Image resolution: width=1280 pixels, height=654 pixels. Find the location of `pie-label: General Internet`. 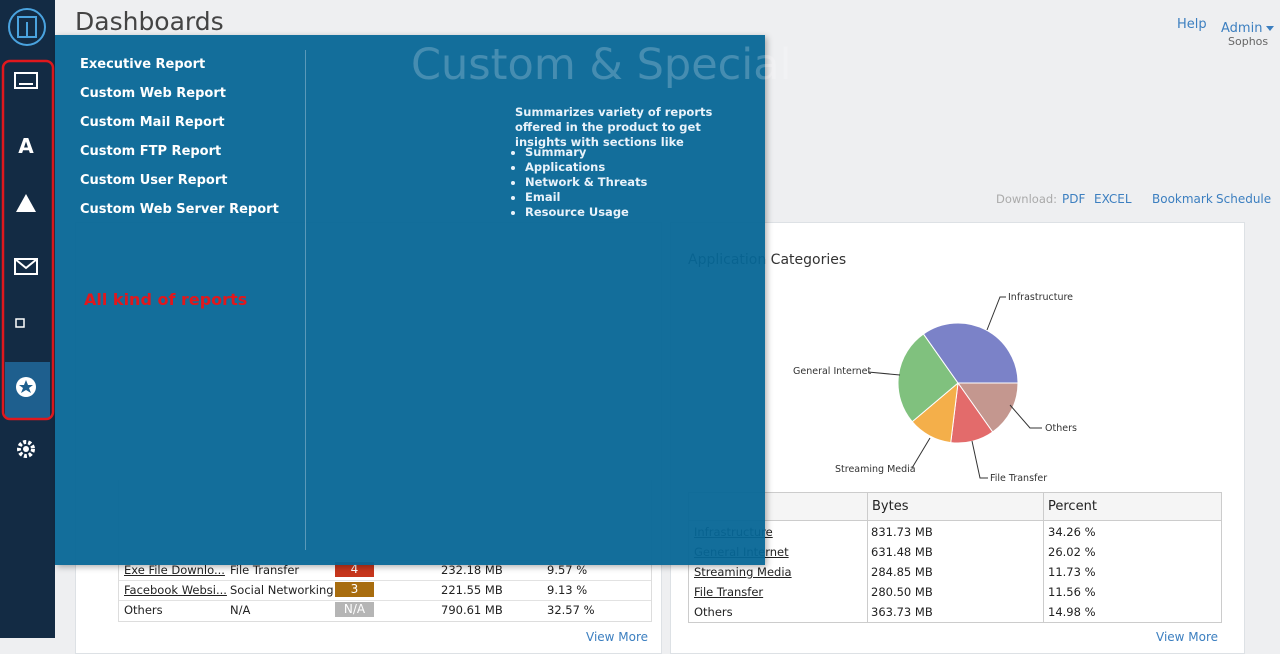

pie-label: General Internet is located at coordinates (832, 371).